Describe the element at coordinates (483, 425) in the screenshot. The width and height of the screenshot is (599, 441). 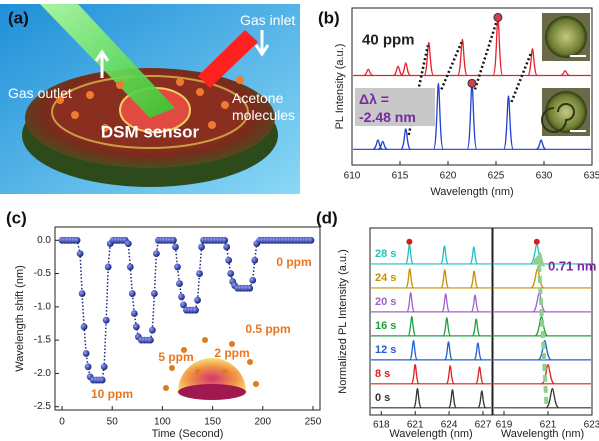
I see `x-tick-label: 627` at that location.